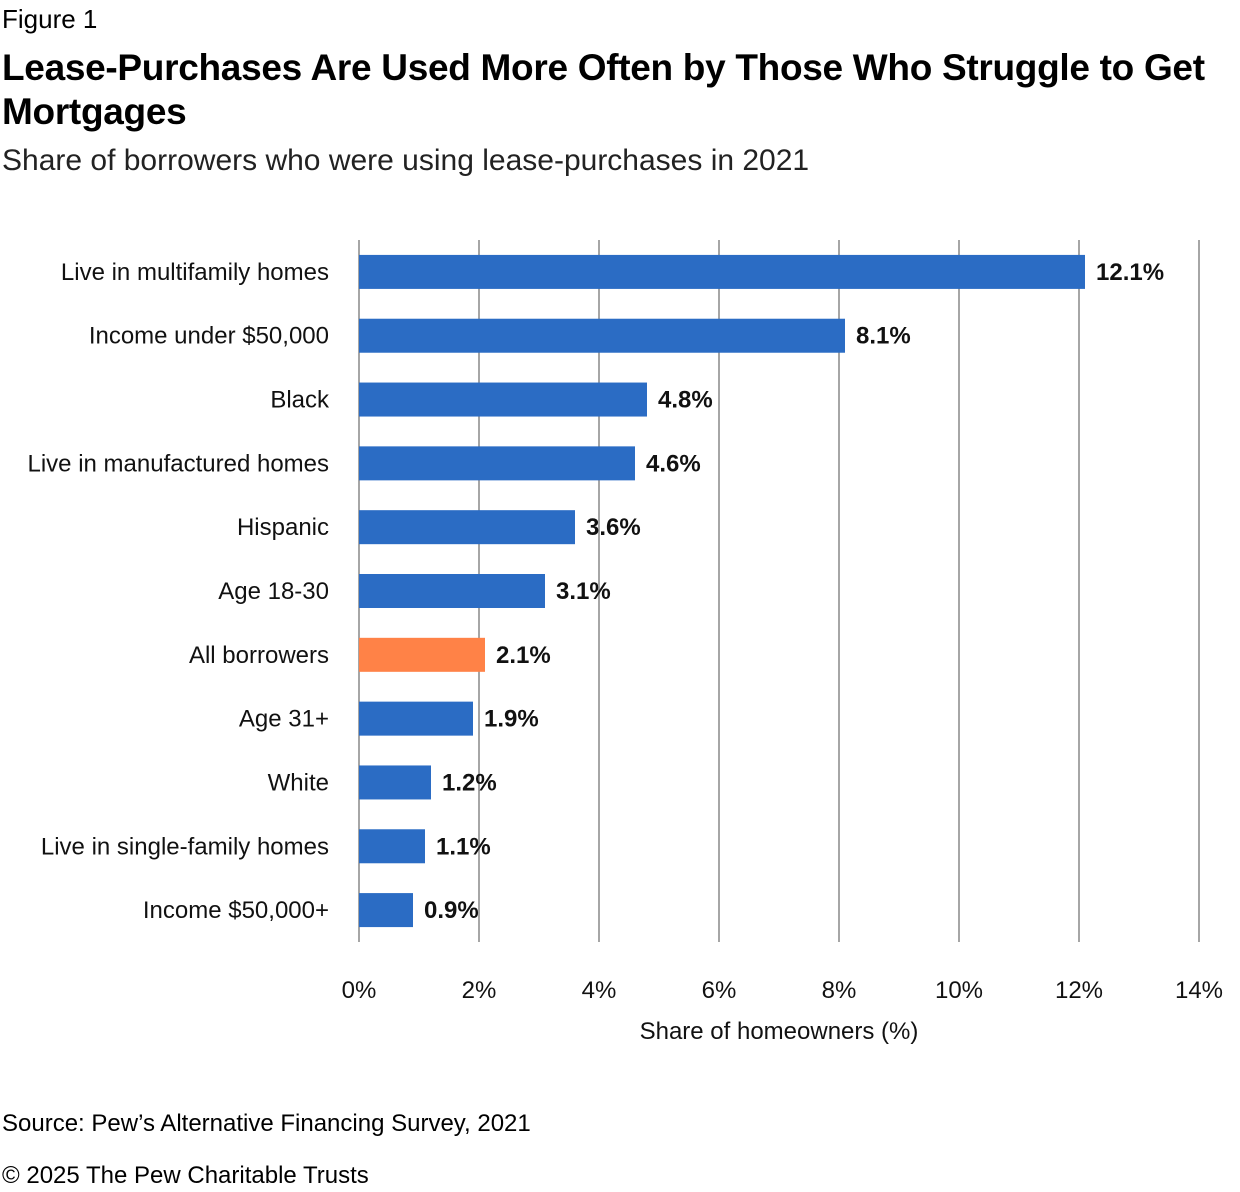  Describe the element at coordinates (1079, 990) in the screenshot. I see `x-tick-label: 12%` at that location.